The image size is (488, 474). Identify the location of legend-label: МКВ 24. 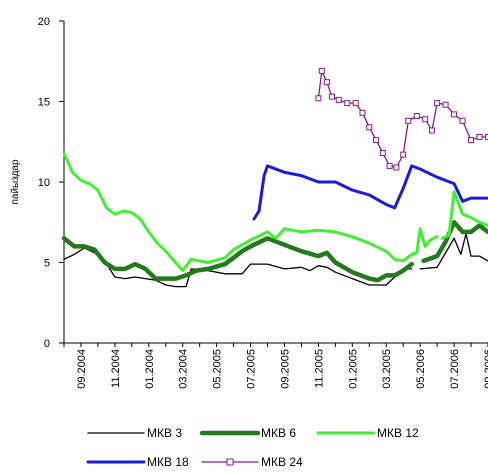
(282, 462).